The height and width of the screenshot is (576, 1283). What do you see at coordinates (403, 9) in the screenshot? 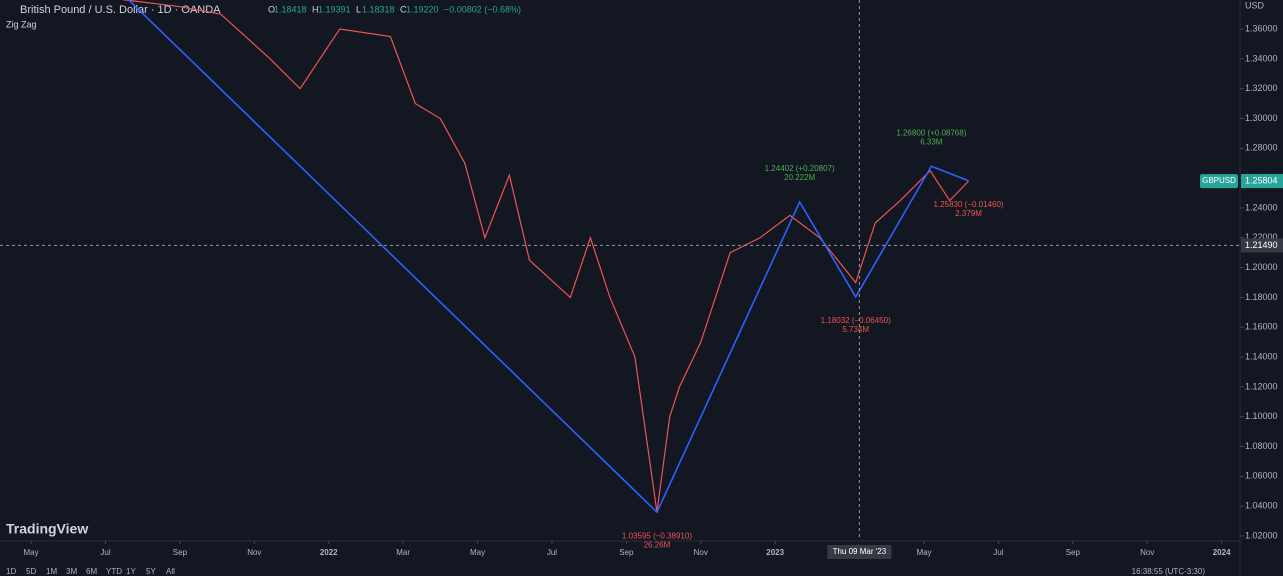
I see `ohlc-key: C` at bounding box center [403, 9].